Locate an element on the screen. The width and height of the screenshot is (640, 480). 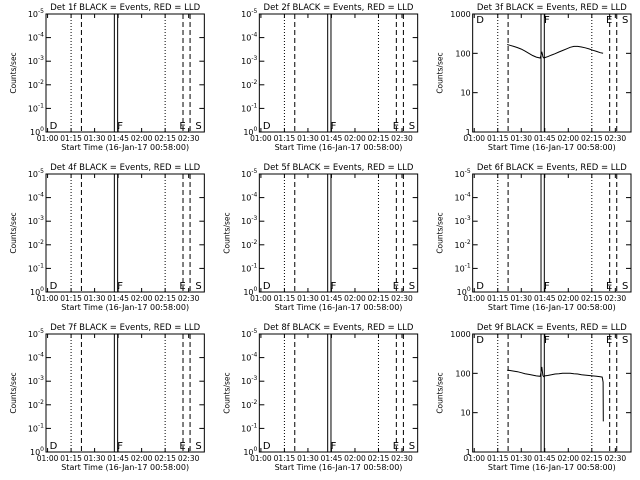
panel-title: Det 7f BLACK = Events, RED = LLD is located at coordinates (125, 328).